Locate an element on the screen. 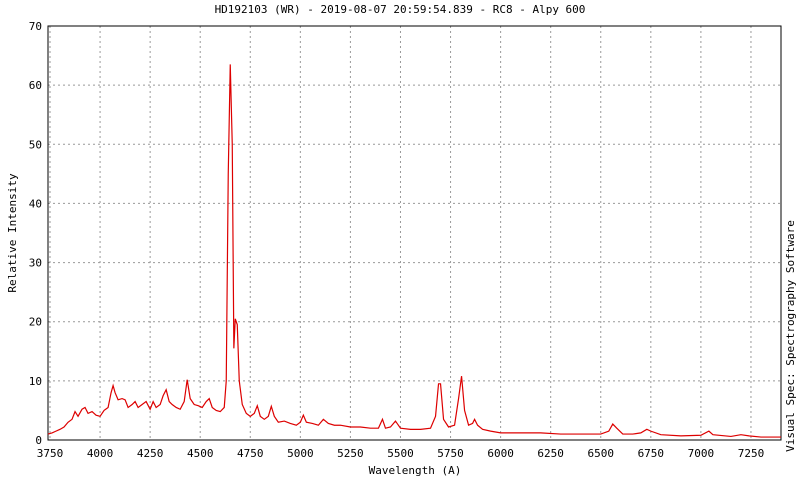  y-tick-label: 20 is located at coordinates (35, 322).